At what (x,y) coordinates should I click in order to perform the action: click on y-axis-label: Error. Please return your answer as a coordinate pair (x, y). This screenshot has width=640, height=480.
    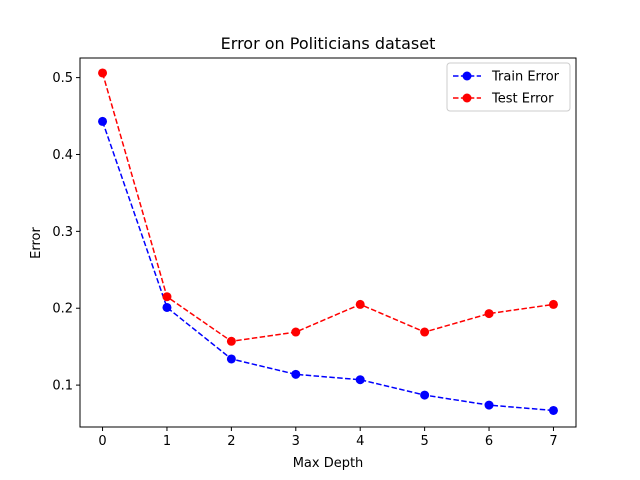
    Looking at the image, I should click on (36, 243).